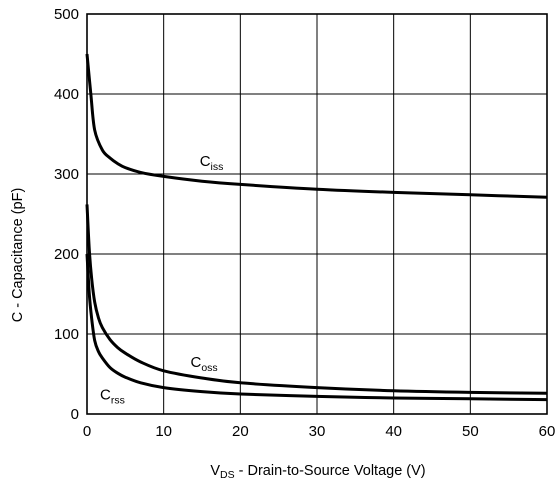 The width and height of the screenshot is (559, 485). Describe the element at coordinates (212, 163) in the screenshot. I see `curve-label-ciss: Ciss` at that location.